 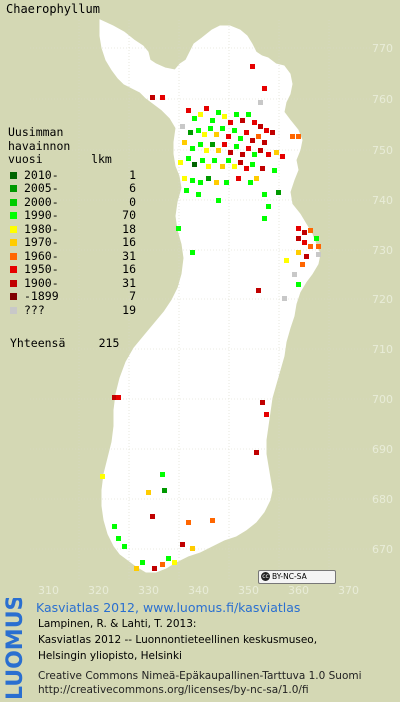 What do you see at coordinates (72, 202) in the screenshot?
I see `legend-item: 2000- 0` at bounding box center [72, 202].